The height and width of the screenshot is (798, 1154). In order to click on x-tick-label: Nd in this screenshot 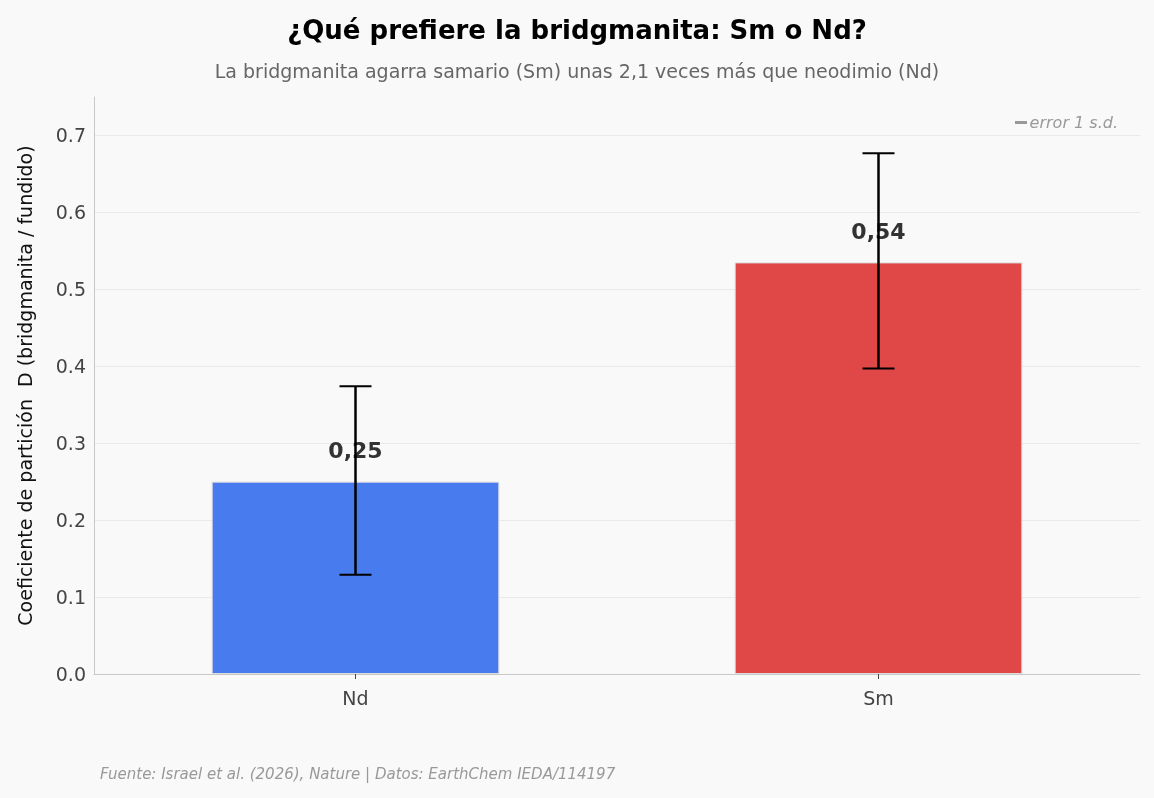, I will do `click(355, 697)`.